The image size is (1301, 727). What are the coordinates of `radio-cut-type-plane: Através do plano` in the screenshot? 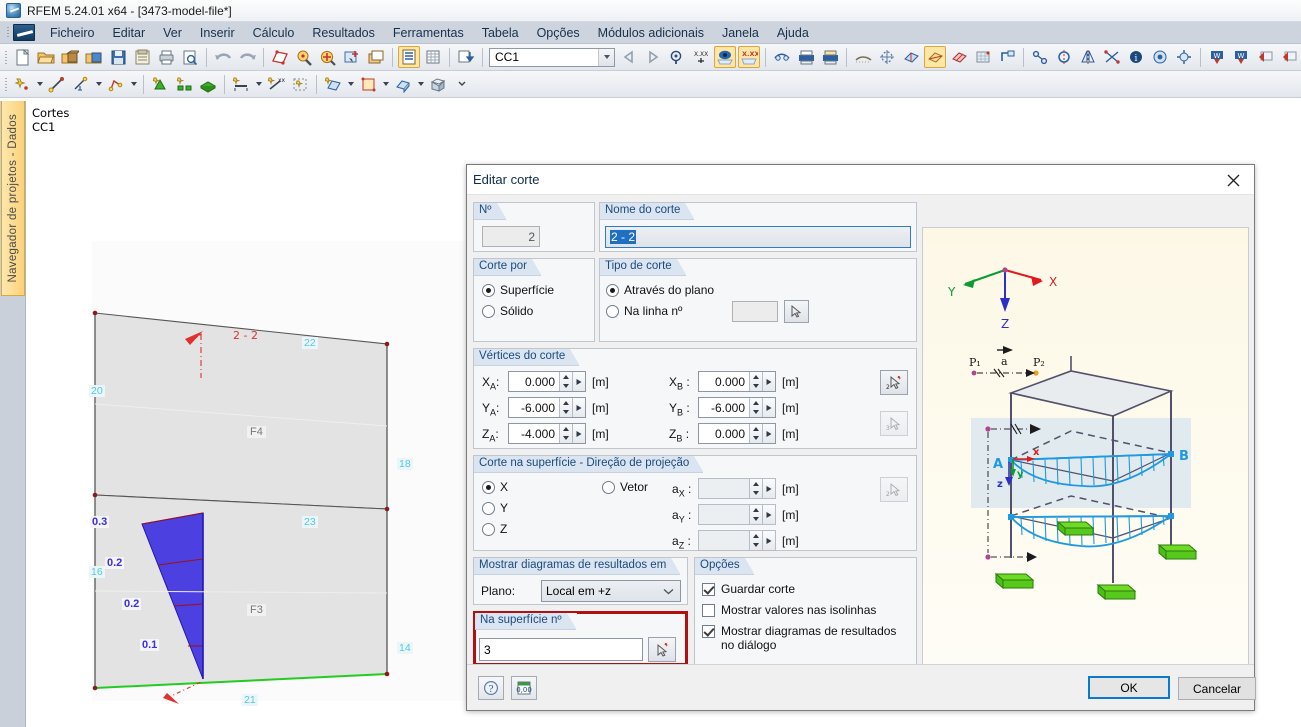 It's located at (660, 290).